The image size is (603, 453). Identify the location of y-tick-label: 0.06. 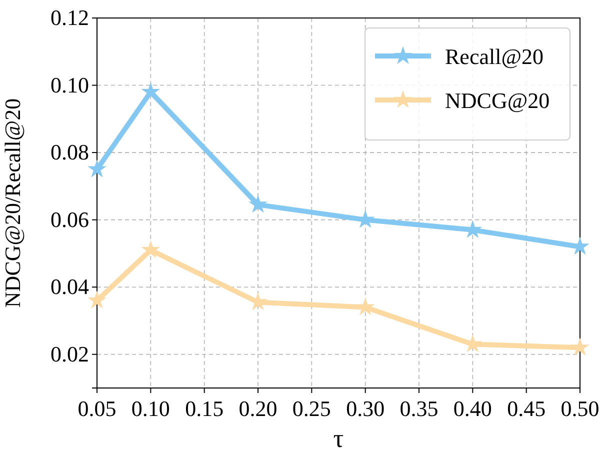
(69, 219).